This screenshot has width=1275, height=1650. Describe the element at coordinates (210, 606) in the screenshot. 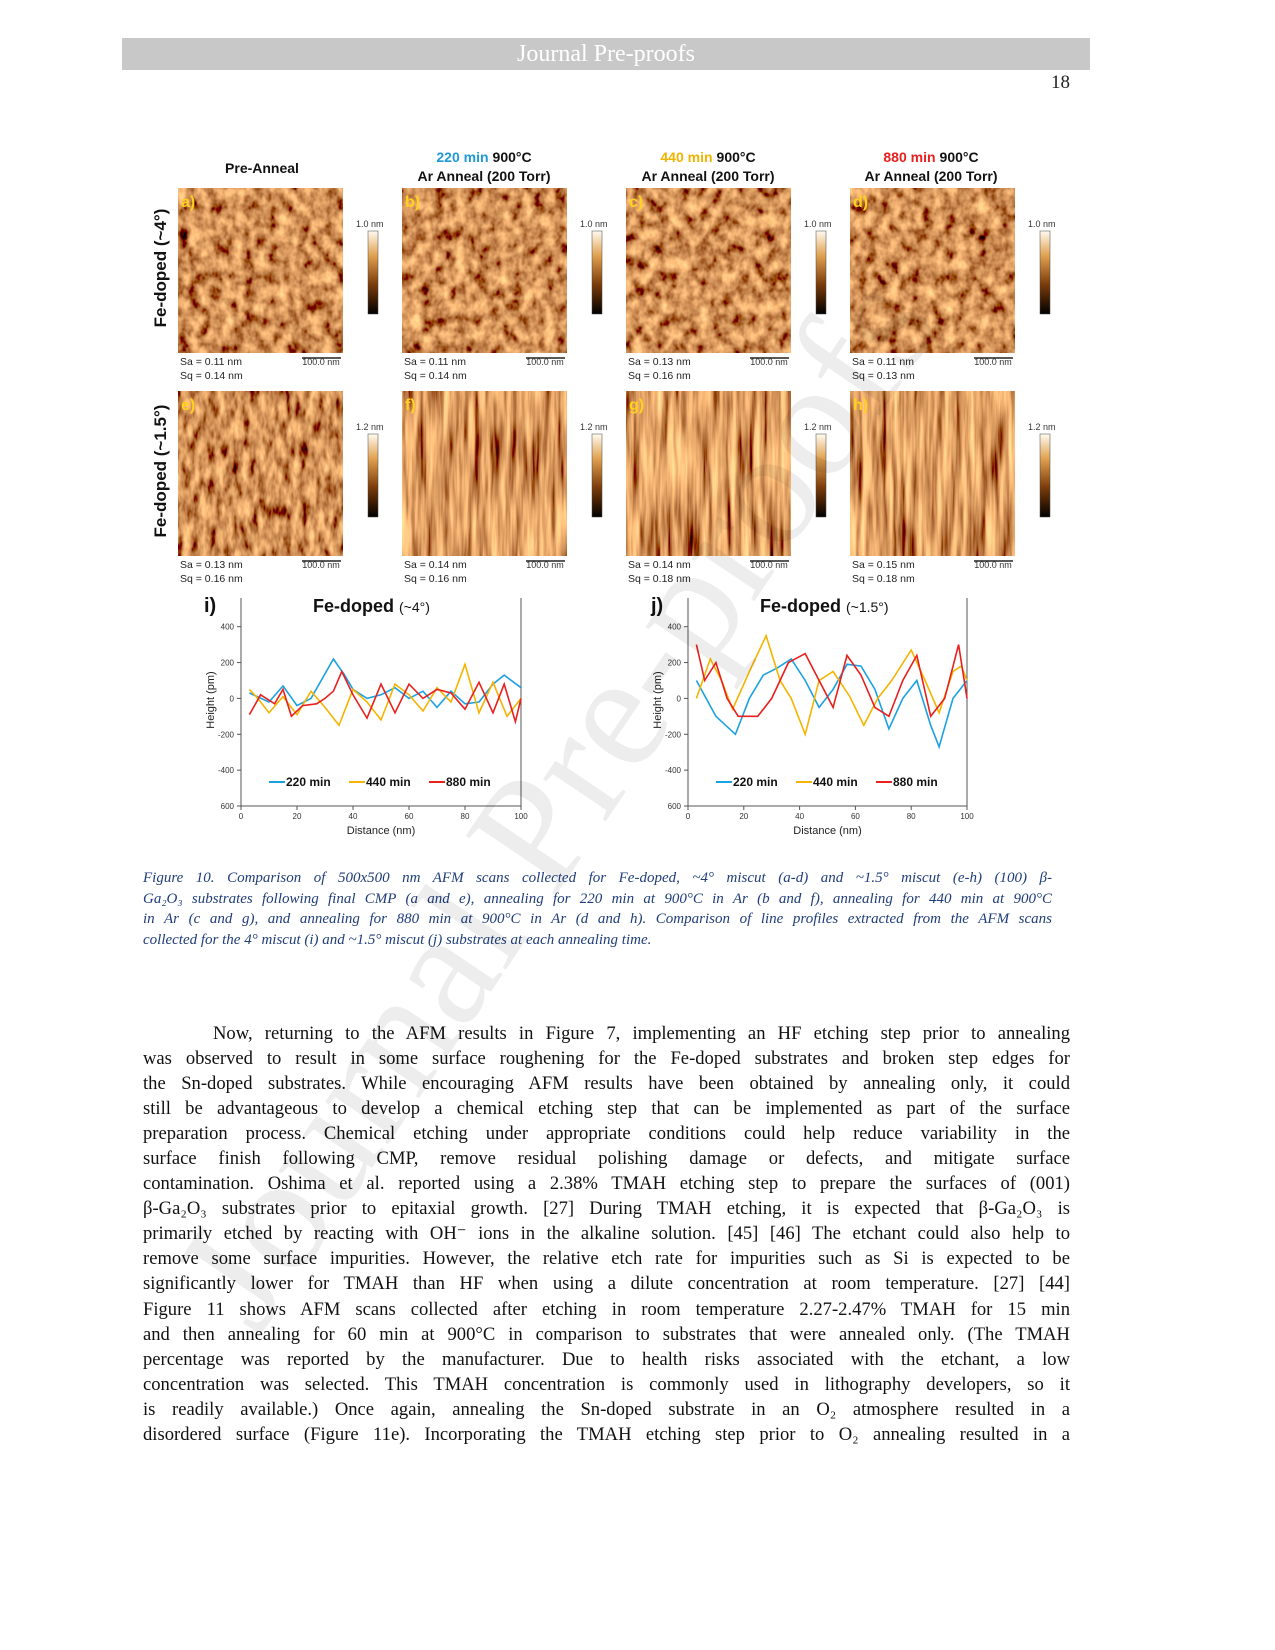

I see `panel-letter: i)` at that location.